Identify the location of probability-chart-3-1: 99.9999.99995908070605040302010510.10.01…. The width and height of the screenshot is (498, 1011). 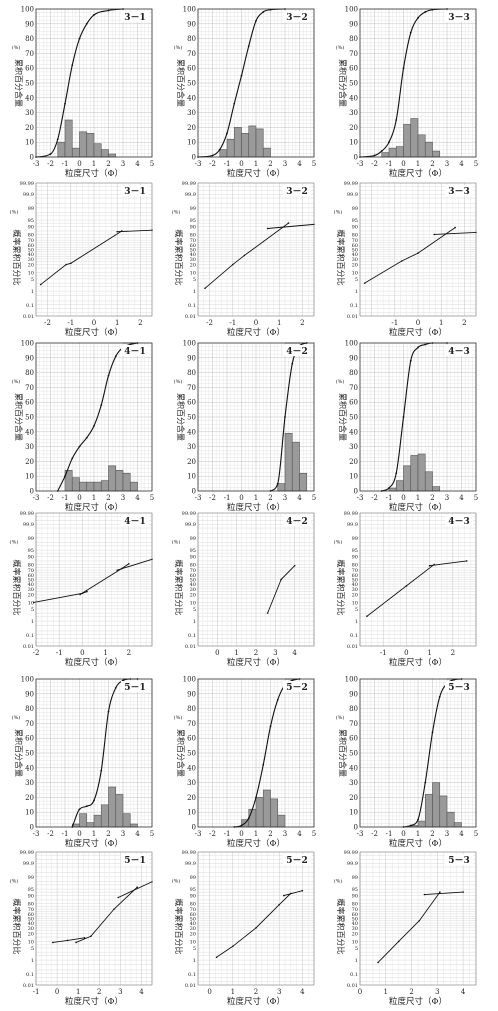
(81, 259).